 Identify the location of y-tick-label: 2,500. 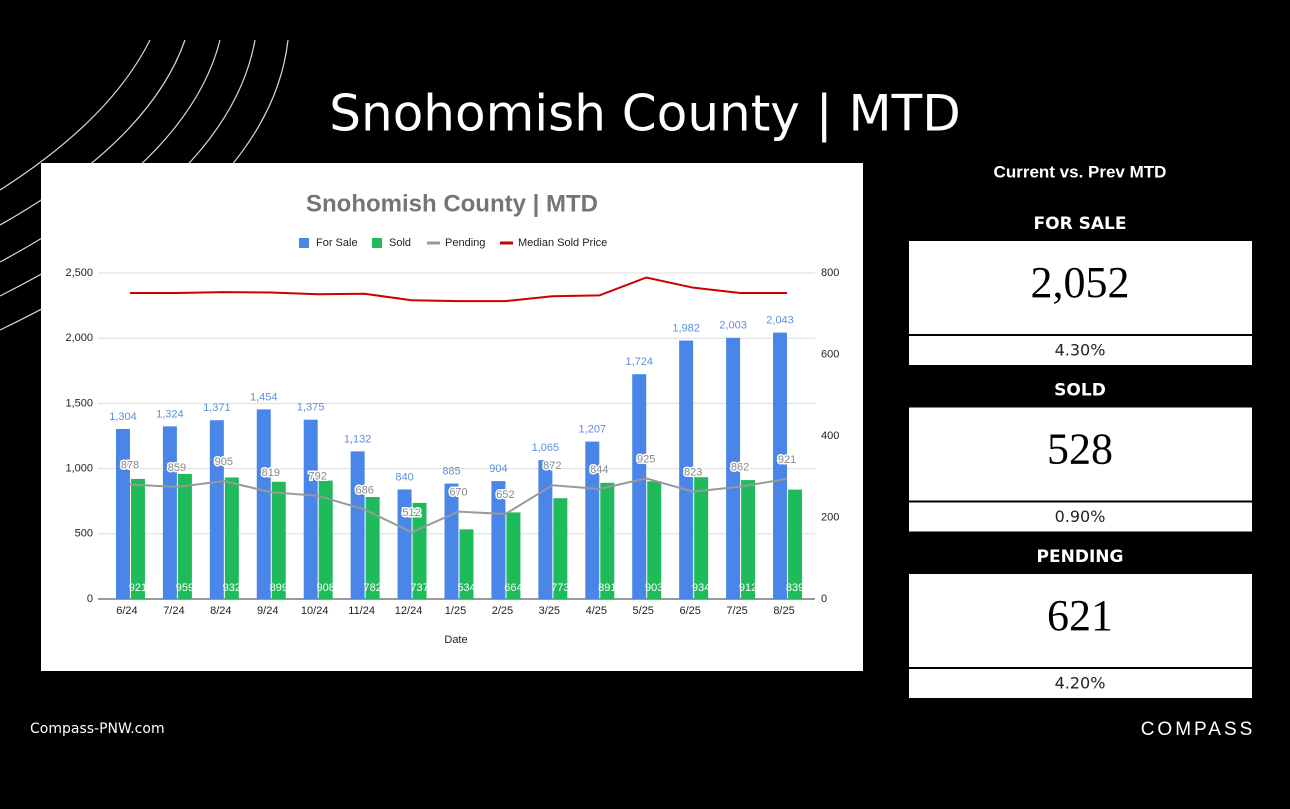
(79, 273).